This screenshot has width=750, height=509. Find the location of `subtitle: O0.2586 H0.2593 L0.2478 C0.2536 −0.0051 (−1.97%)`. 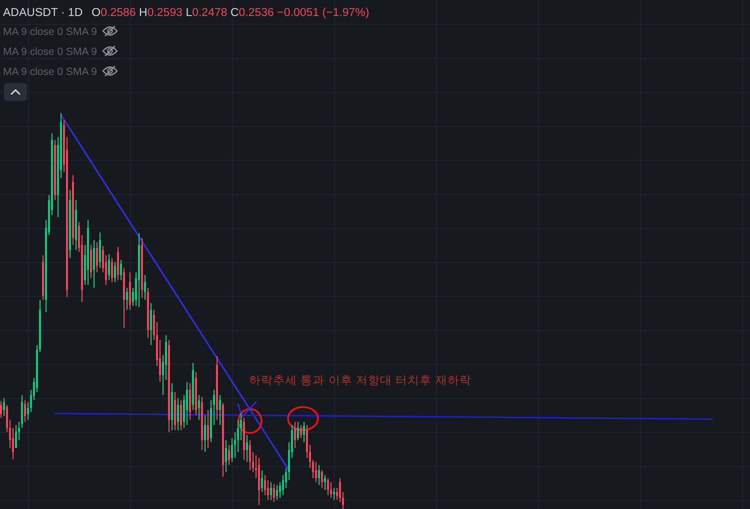

subtitle: O0.2586 H0.2593 L0.2478 C0.2536 −0.0051 (−1.97%) is located at coordinates (231, 13).